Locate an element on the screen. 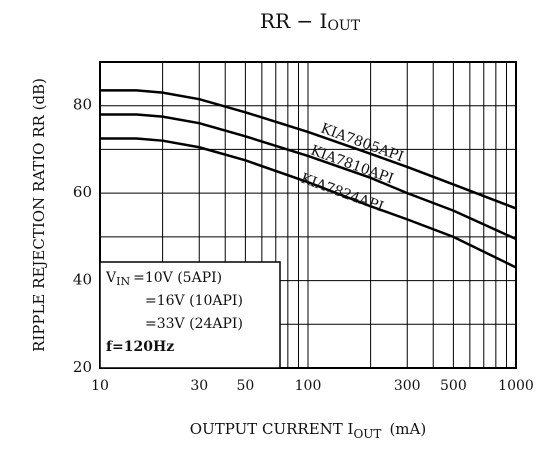 Image resolution: width=541 pixels, height=450 pixels. legend-line: =10V (5API) is located at coordinates (177, 278).